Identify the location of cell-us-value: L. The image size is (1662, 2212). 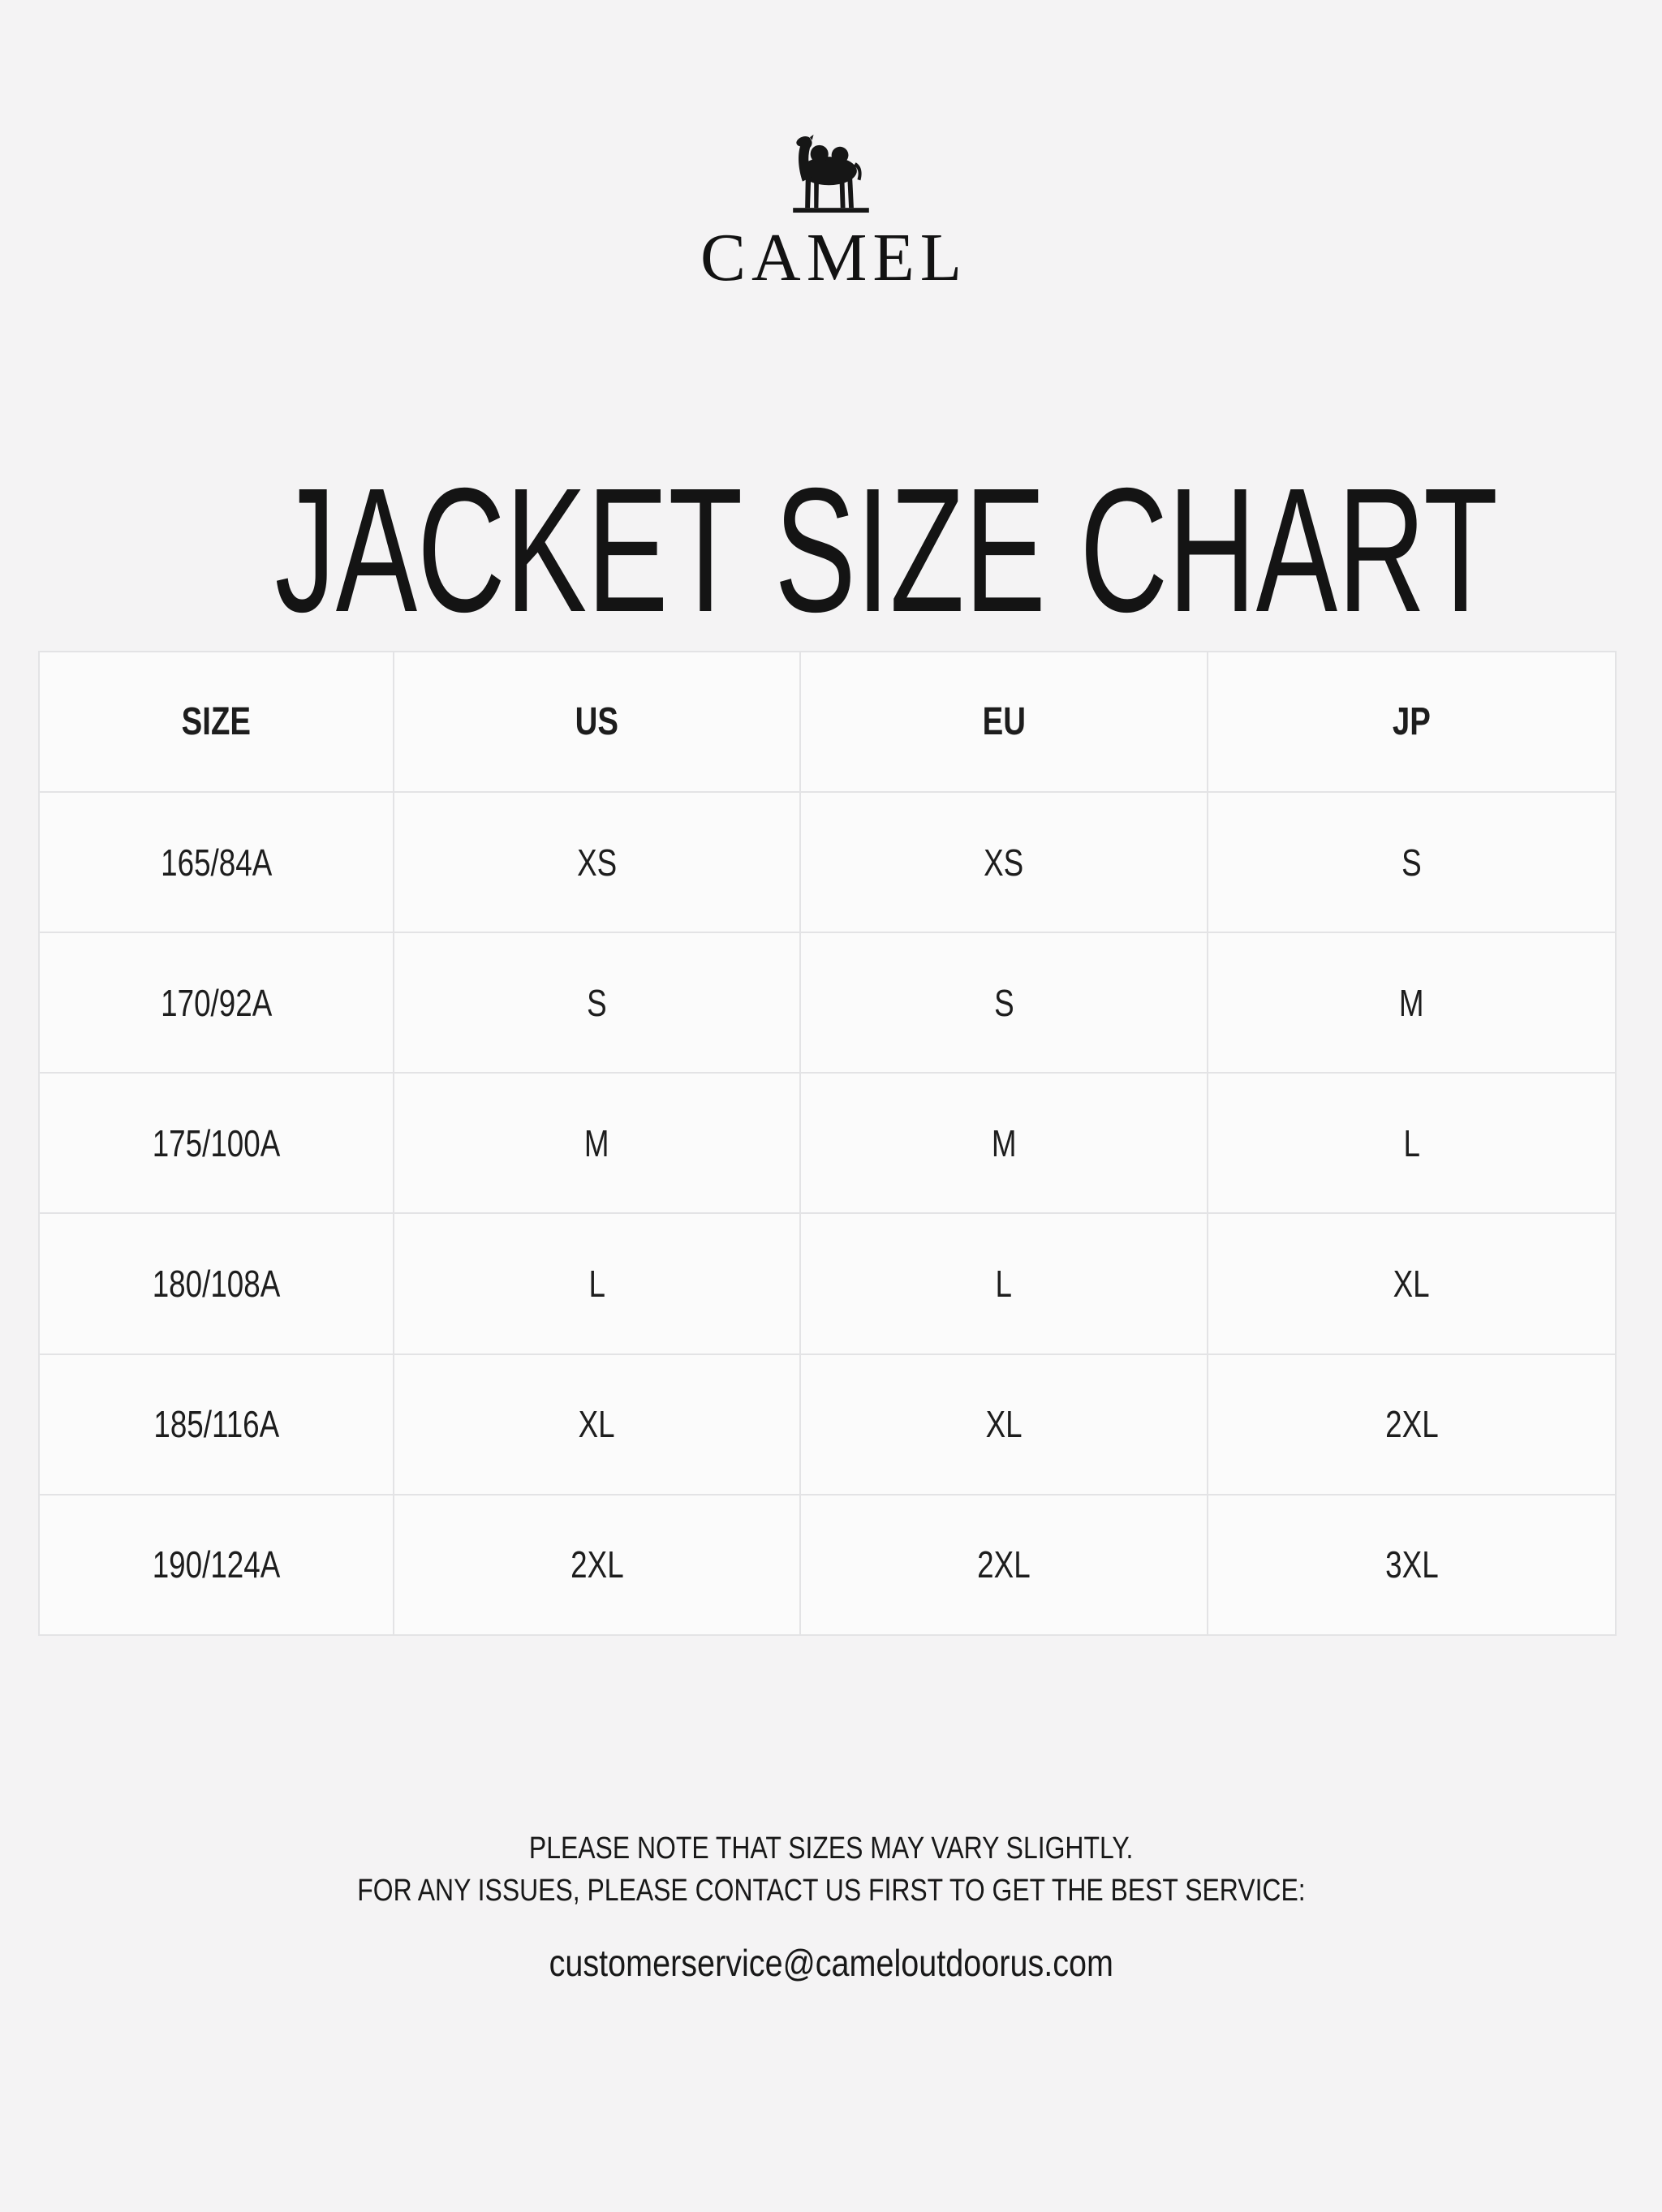
(596, 1284).